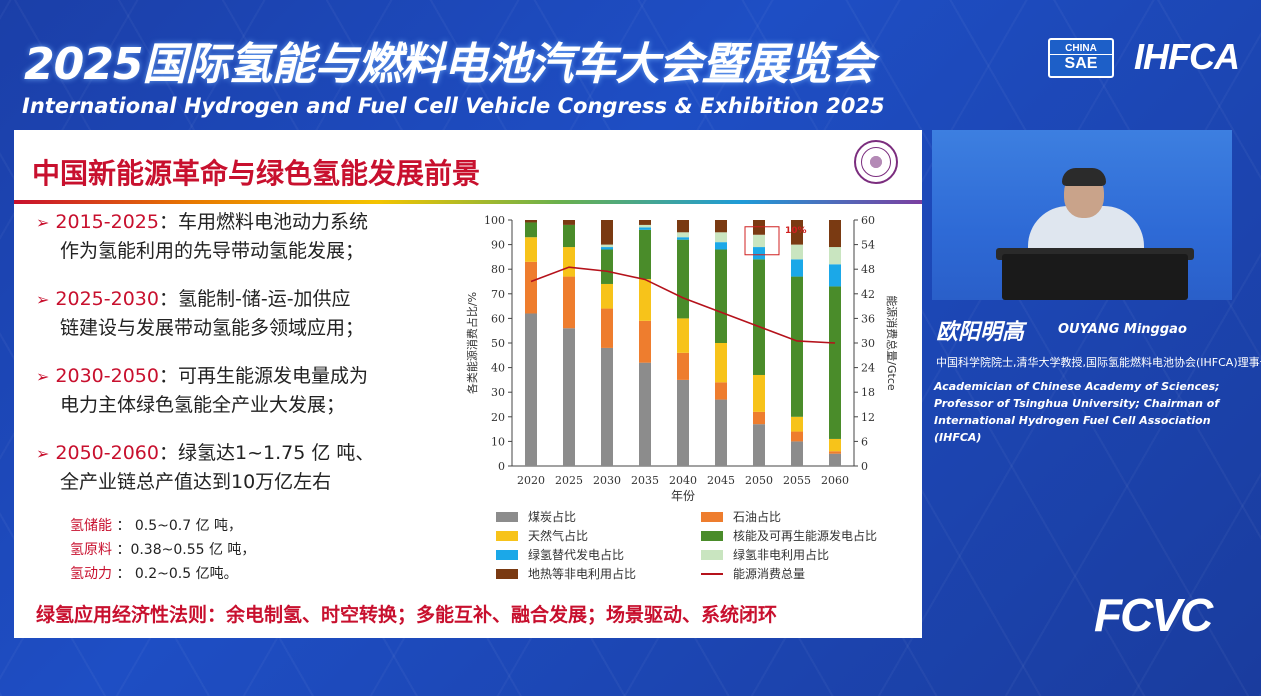 The width and height of the screenshot is (1261, 696). I want to click on total-consumption-line, so click(683, 305).